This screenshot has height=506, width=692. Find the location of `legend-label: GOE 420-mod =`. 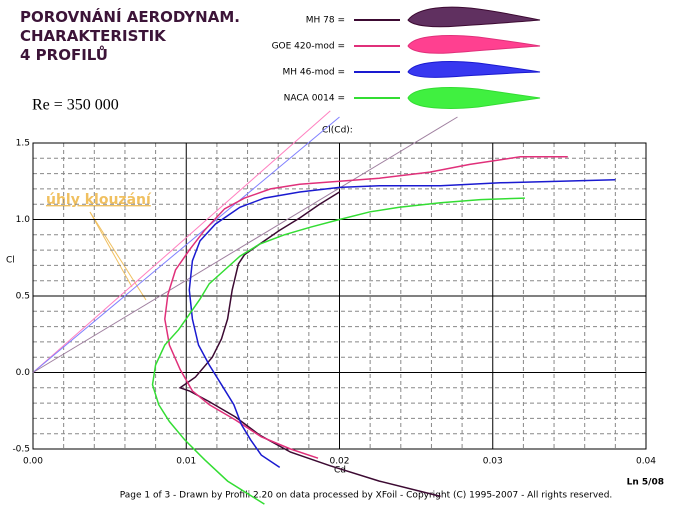

legend-label: GOE 420-mod = is located at coordinates (308, 47).